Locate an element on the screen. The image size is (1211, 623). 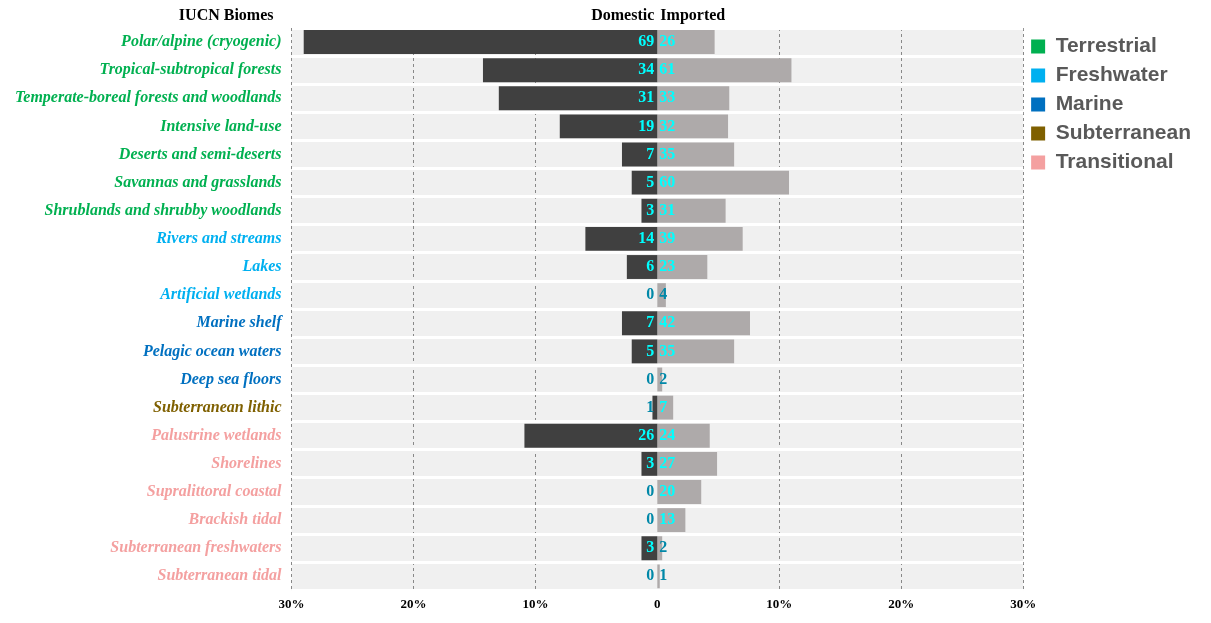
y-tick-label: Subterranean lithic is located at coordinates (217, 406).